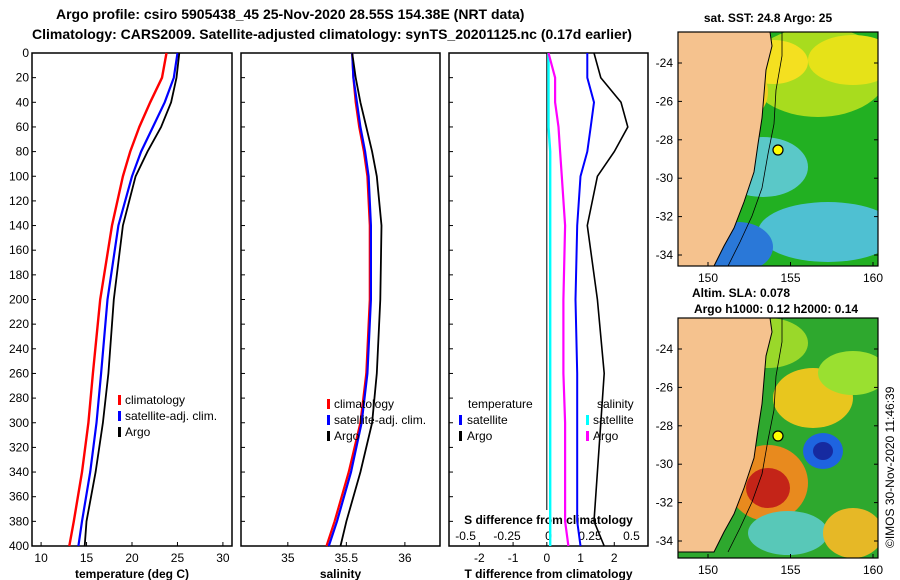  What do you see at coordinates (580, 558) in the screenshot?
I see `tdiff-tick-label: 1` at bounding box center [580, 558].